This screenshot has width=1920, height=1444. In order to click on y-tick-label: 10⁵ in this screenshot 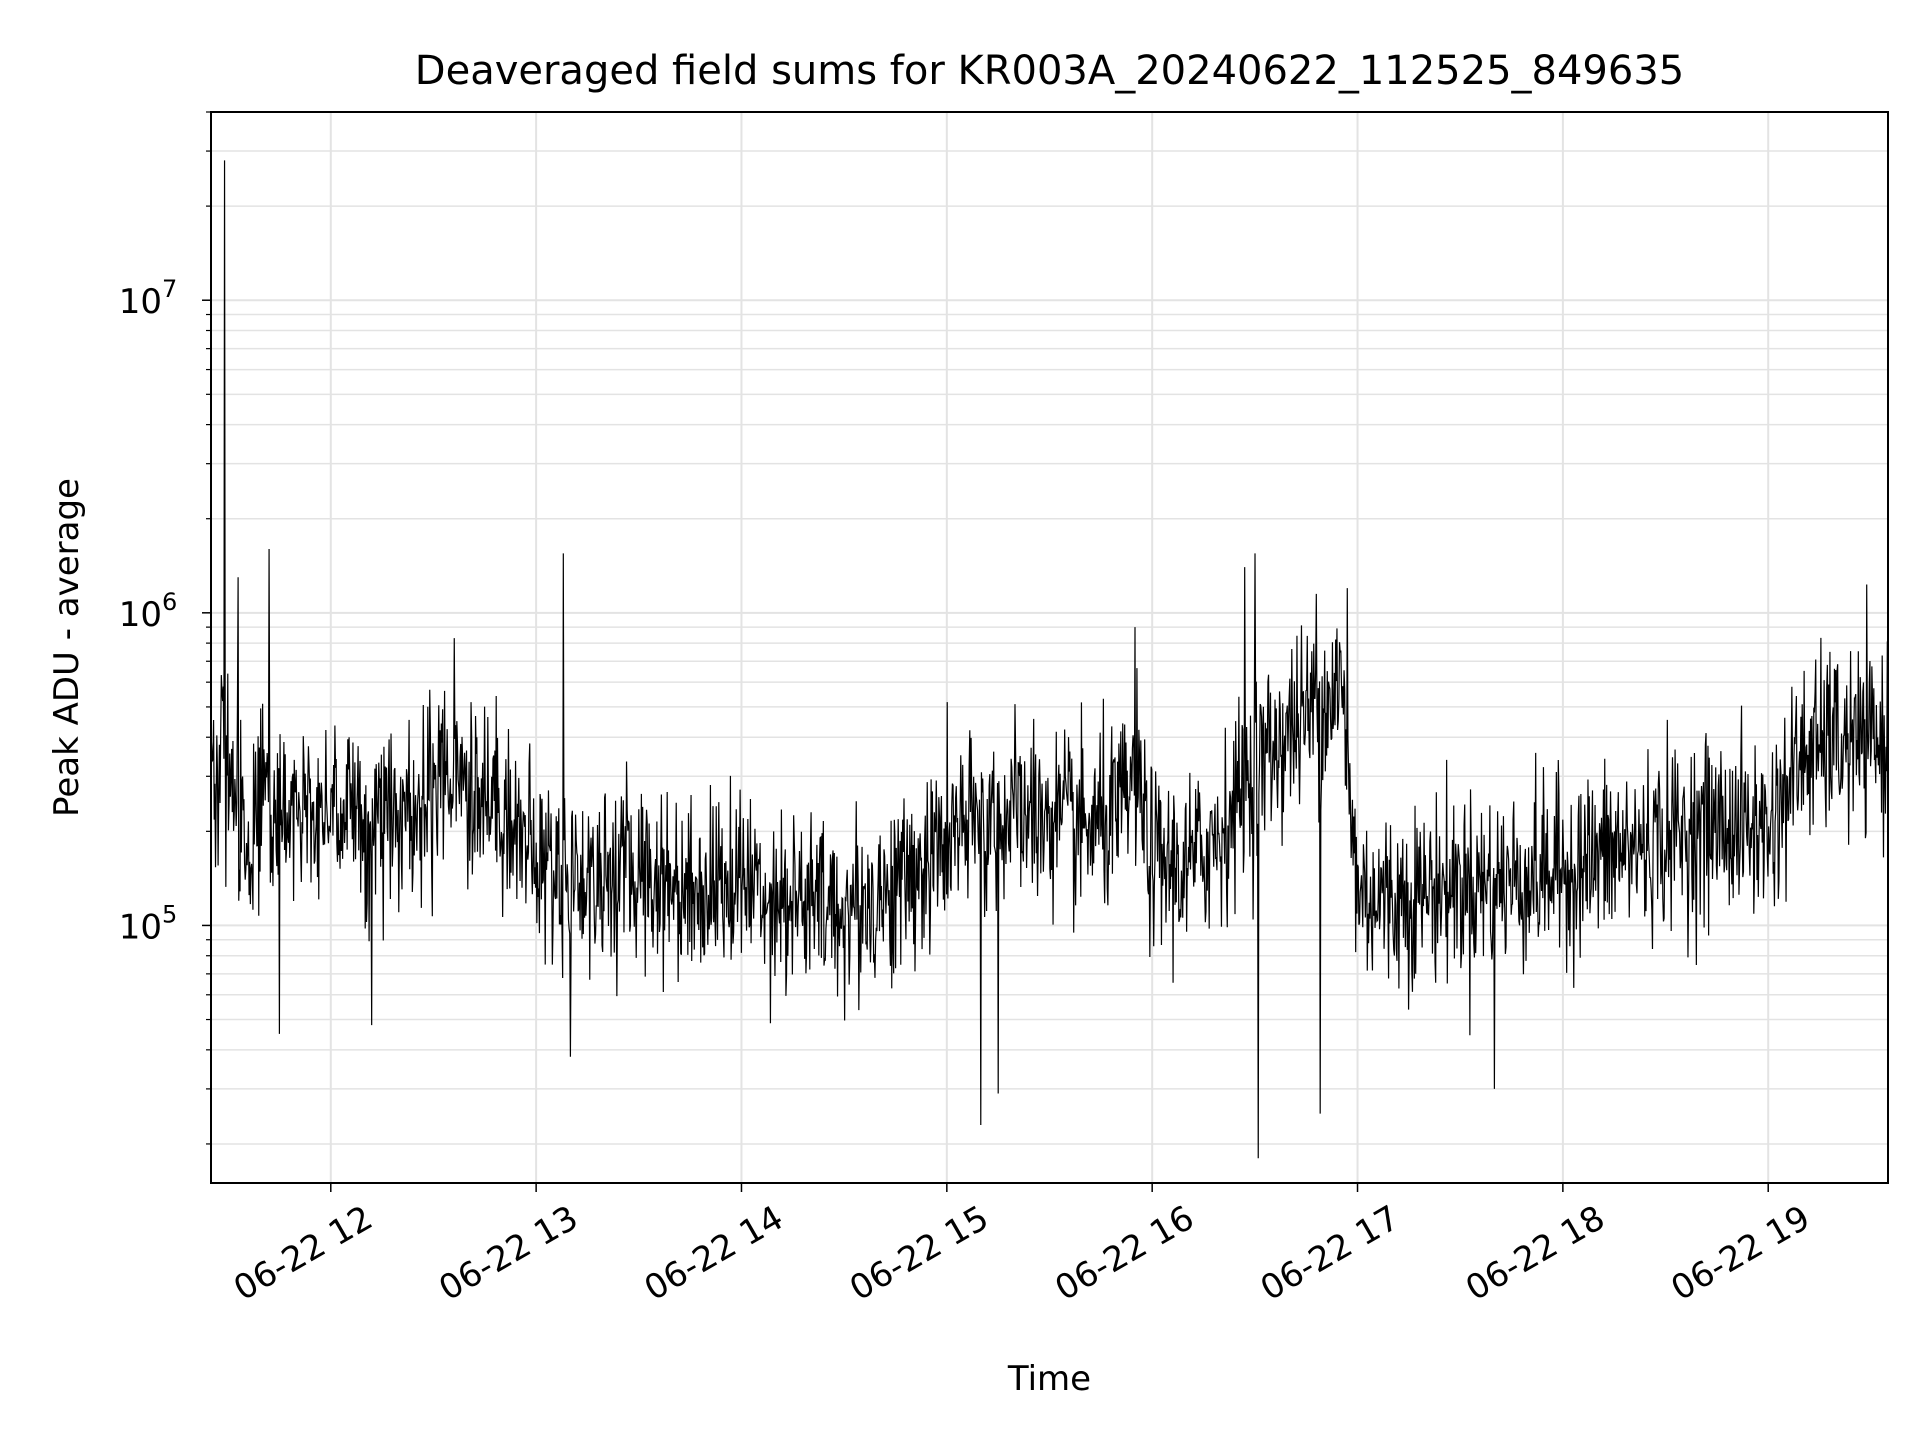, I will do `click(148, 923)`.